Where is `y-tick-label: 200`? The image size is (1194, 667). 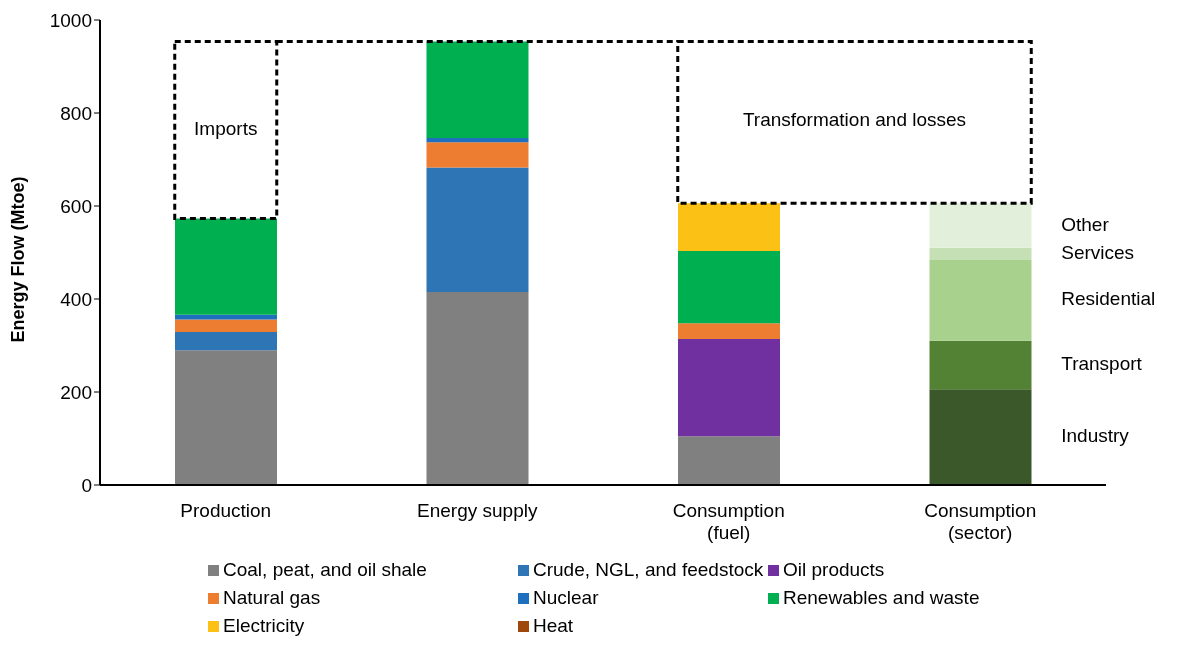
y-tick-label: 200 is located at coordinates (76, 392).